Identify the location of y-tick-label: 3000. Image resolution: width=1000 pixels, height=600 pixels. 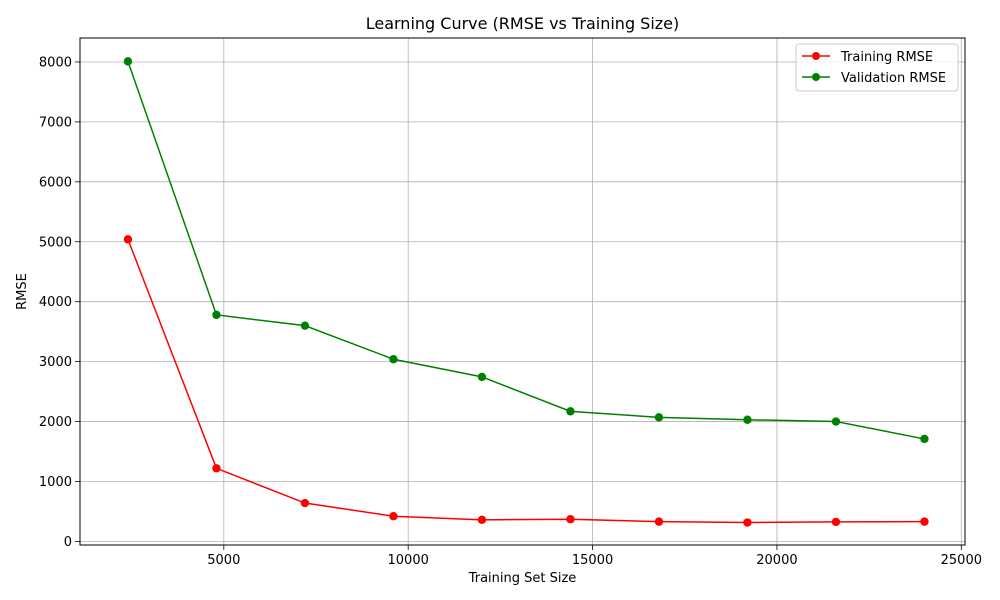
(55, 362).